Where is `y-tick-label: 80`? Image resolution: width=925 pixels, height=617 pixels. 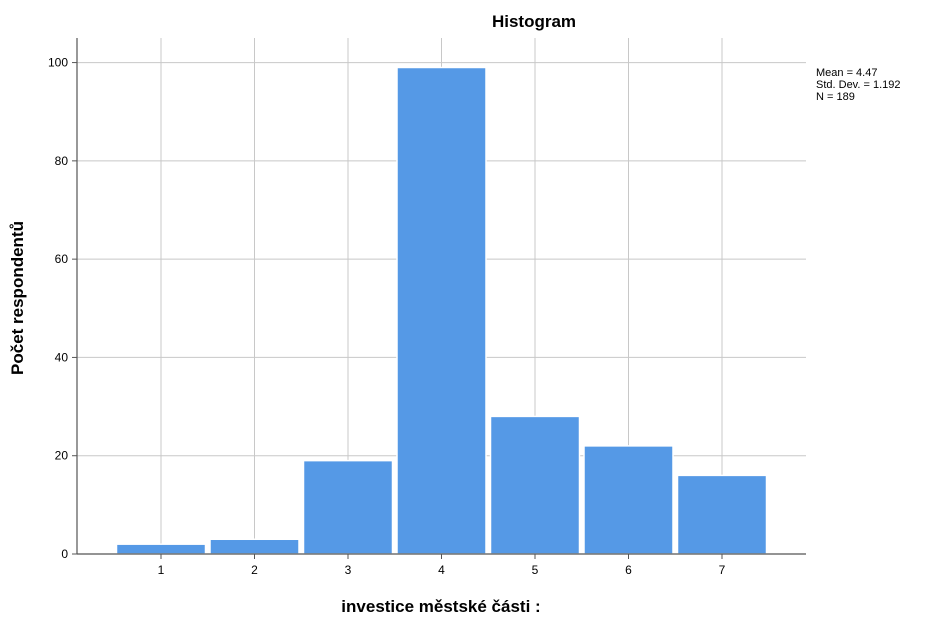
y-tick-label: 80 is located at coordinates (62, 161).